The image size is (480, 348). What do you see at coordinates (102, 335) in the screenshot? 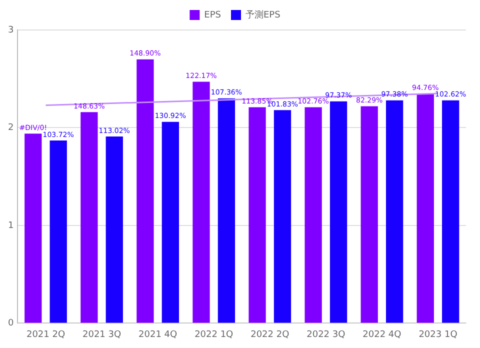
I see `x-tick-label: 2021 3Q` at bounding box center [102, 335].